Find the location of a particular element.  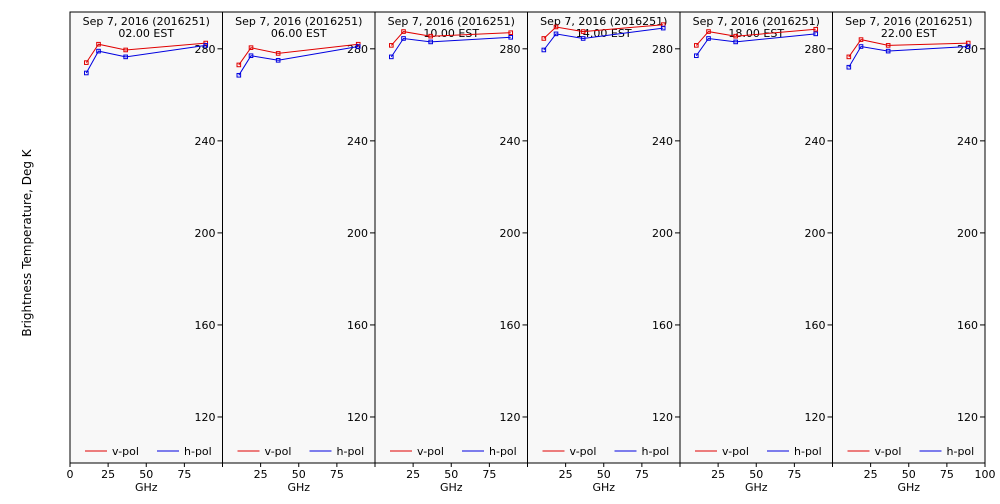

panel-subtitle-5: 18.00 EST is located at coordinates (756, 33).